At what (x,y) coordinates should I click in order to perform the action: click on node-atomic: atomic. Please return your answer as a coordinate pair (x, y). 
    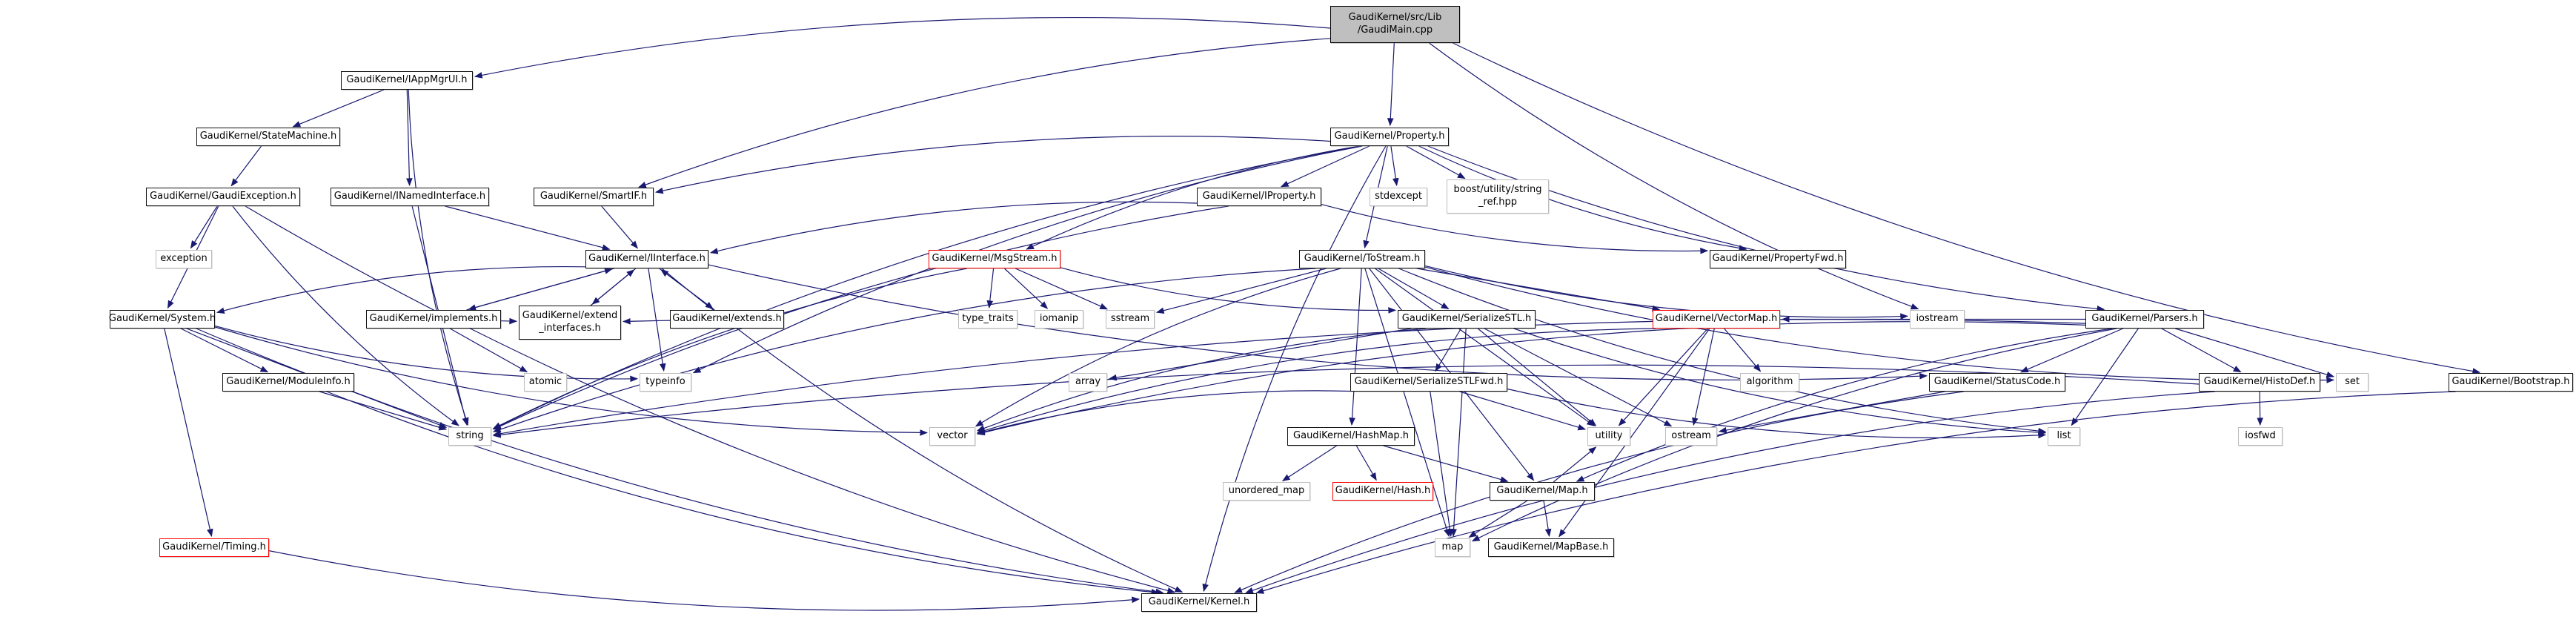
    Looking at the image, I should click on (545, 382).